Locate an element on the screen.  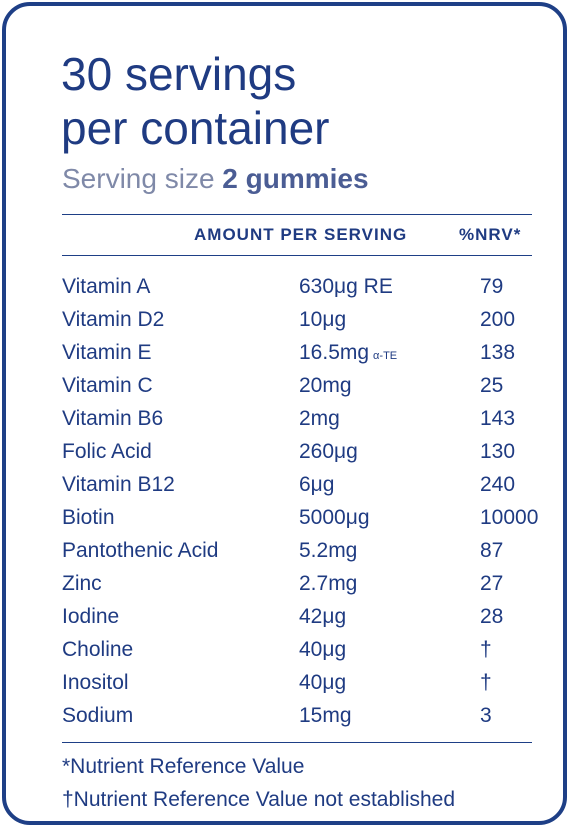
footnote-nrv: *Nutrient Reference Value is located at coordinates (183, 766).